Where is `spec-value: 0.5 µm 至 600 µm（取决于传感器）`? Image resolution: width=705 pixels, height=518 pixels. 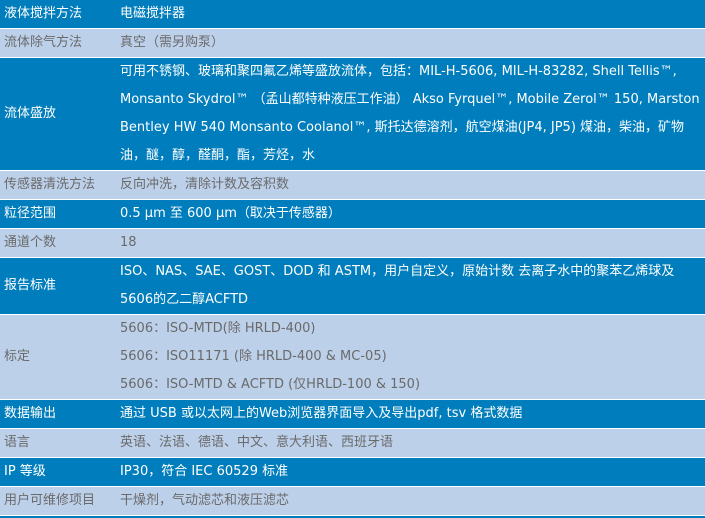
spec-value: 0.5 µm 至 600 µm（取决于传感器） is located at coordinates (408, 214).